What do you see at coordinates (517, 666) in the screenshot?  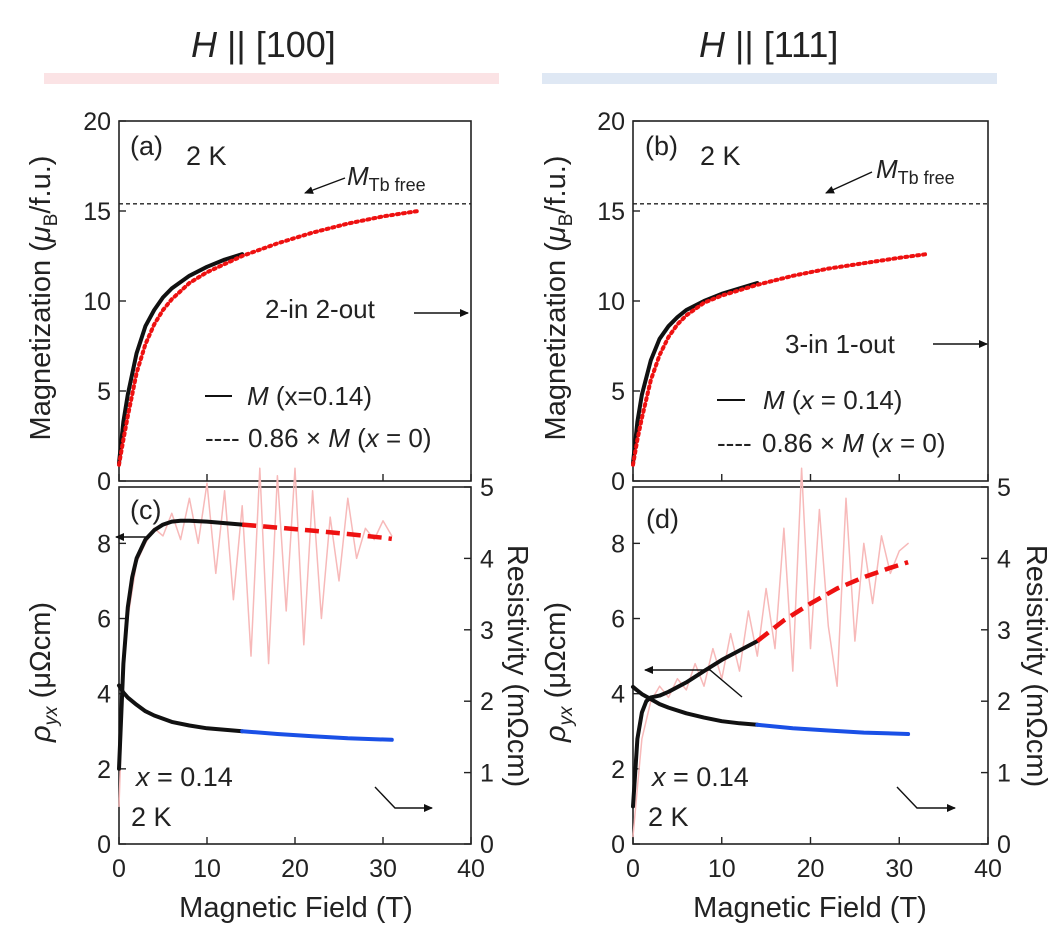 I see `panel-c-y2label: Resistivity (mΩcm)` at bounding box center [517, 666].